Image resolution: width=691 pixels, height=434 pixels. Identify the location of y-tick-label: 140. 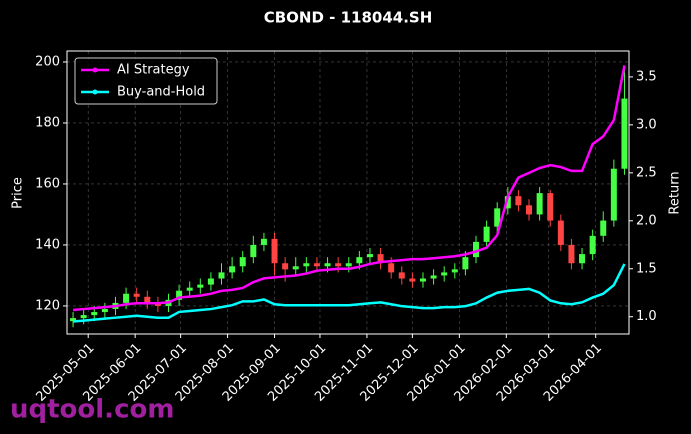
(47, 244).